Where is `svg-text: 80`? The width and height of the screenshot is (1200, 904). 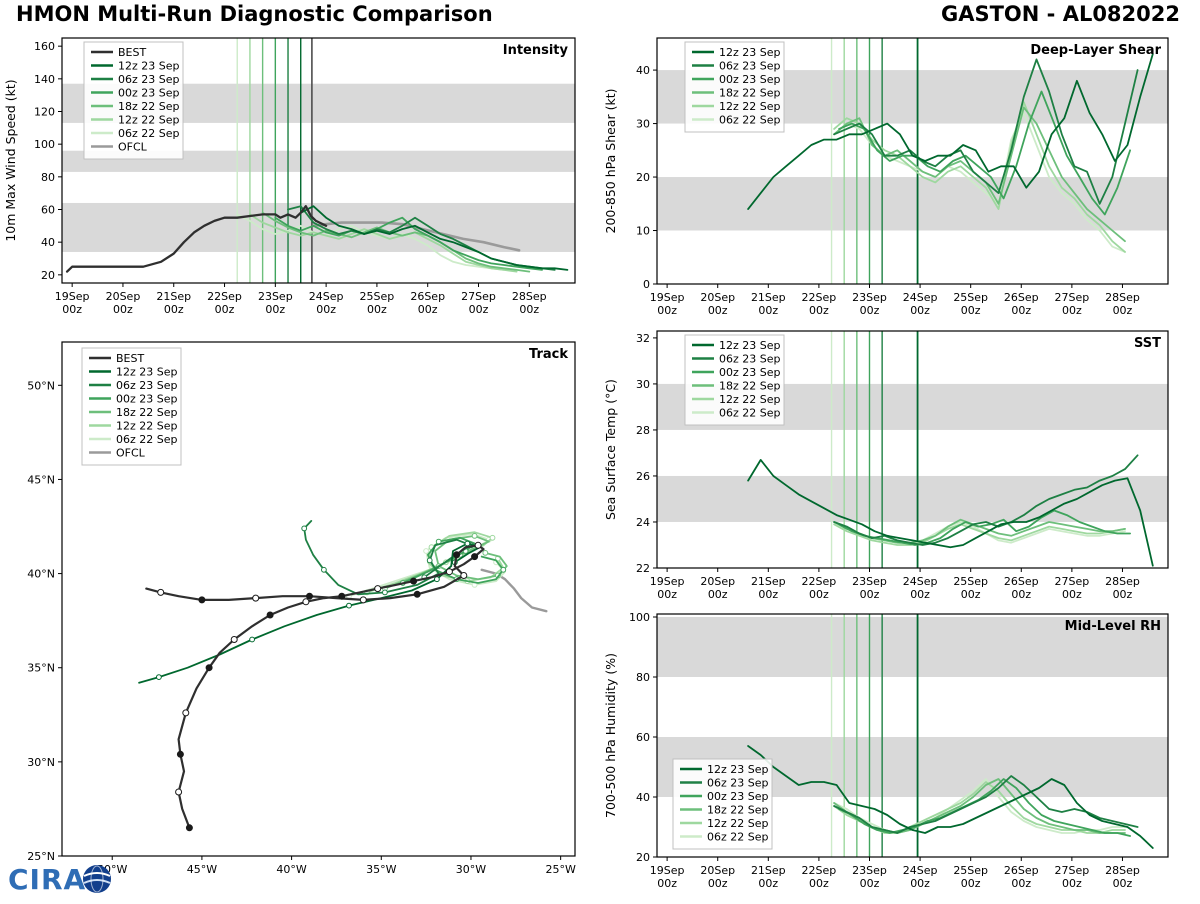
svg-text: 80 is located at coordinates (48, 177).